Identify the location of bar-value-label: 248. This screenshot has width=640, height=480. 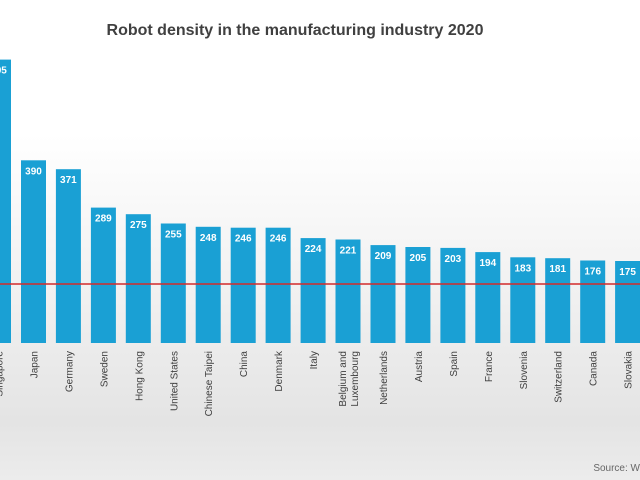
(208, 238).